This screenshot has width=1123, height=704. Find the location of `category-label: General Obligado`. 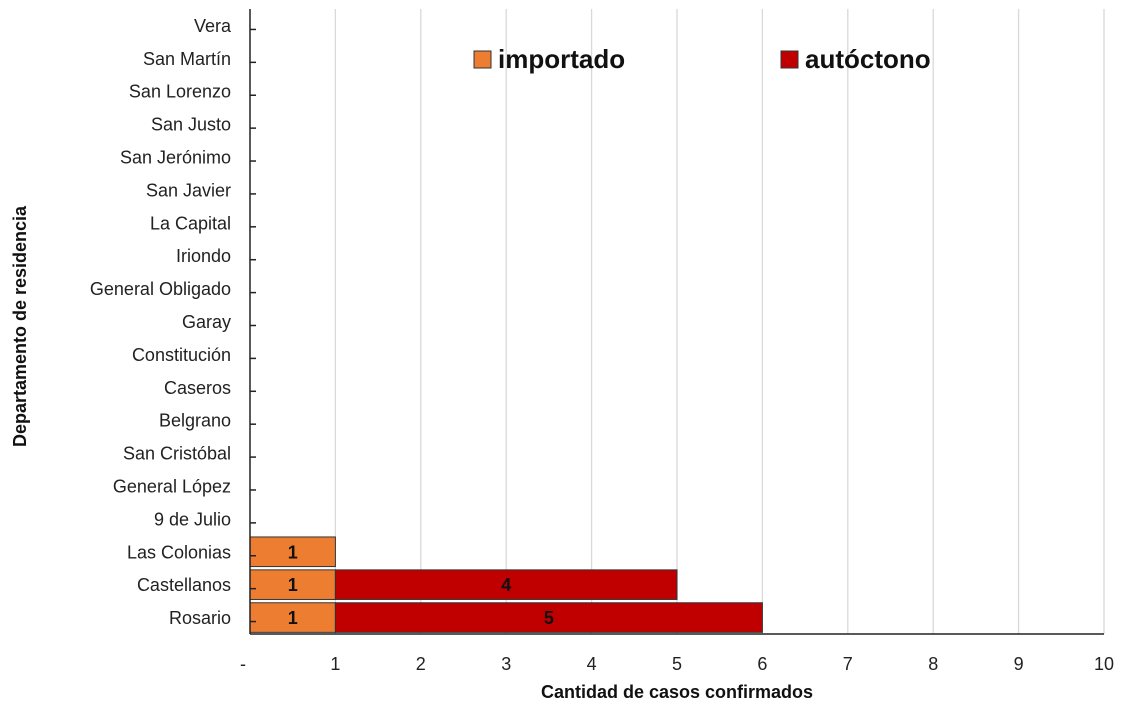

category-label: General Obligado is located at coordinates (160, 289).